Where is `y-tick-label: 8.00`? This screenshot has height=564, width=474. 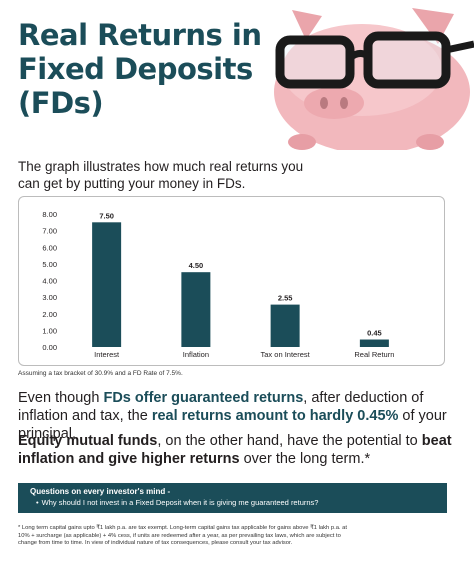 y-tick-label: 8.00 is located at coordinates (49, 214).